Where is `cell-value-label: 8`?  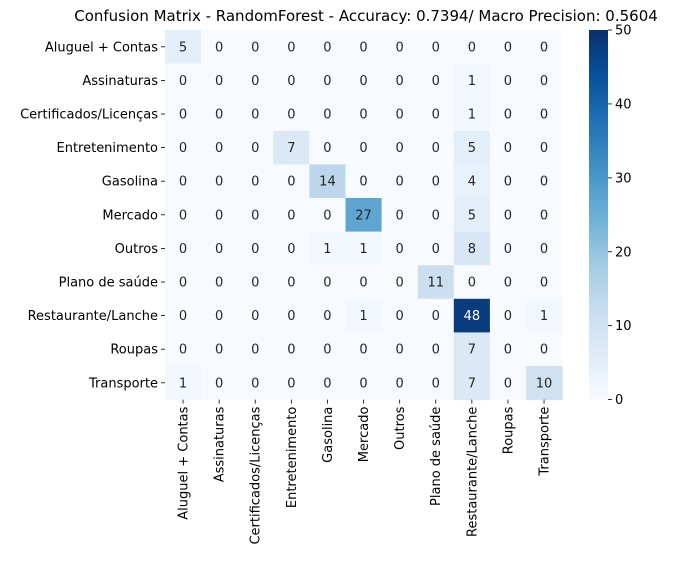 cell-value-label: 8 is located at coordinates (472, 249).